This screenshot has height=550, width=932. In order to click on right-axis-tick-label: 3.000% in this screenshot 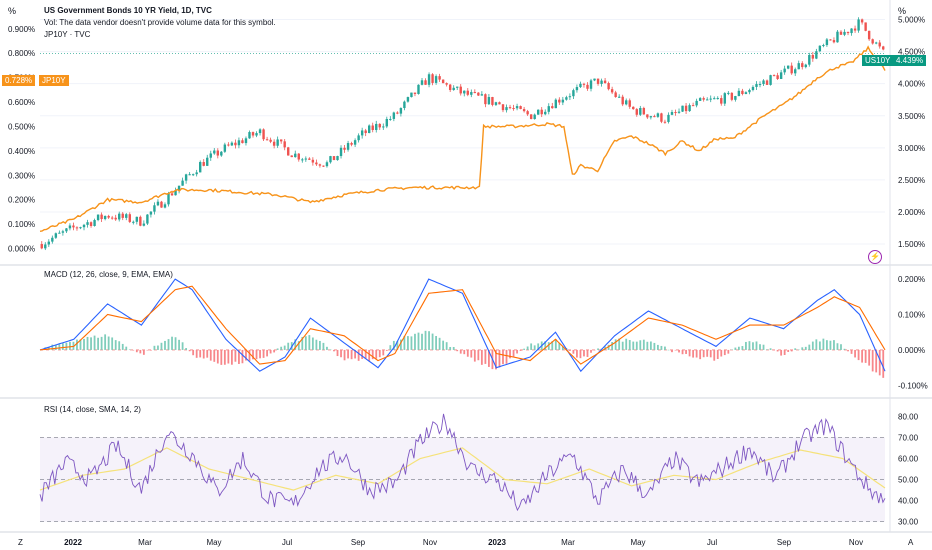, I will do `click(911, 148)`.